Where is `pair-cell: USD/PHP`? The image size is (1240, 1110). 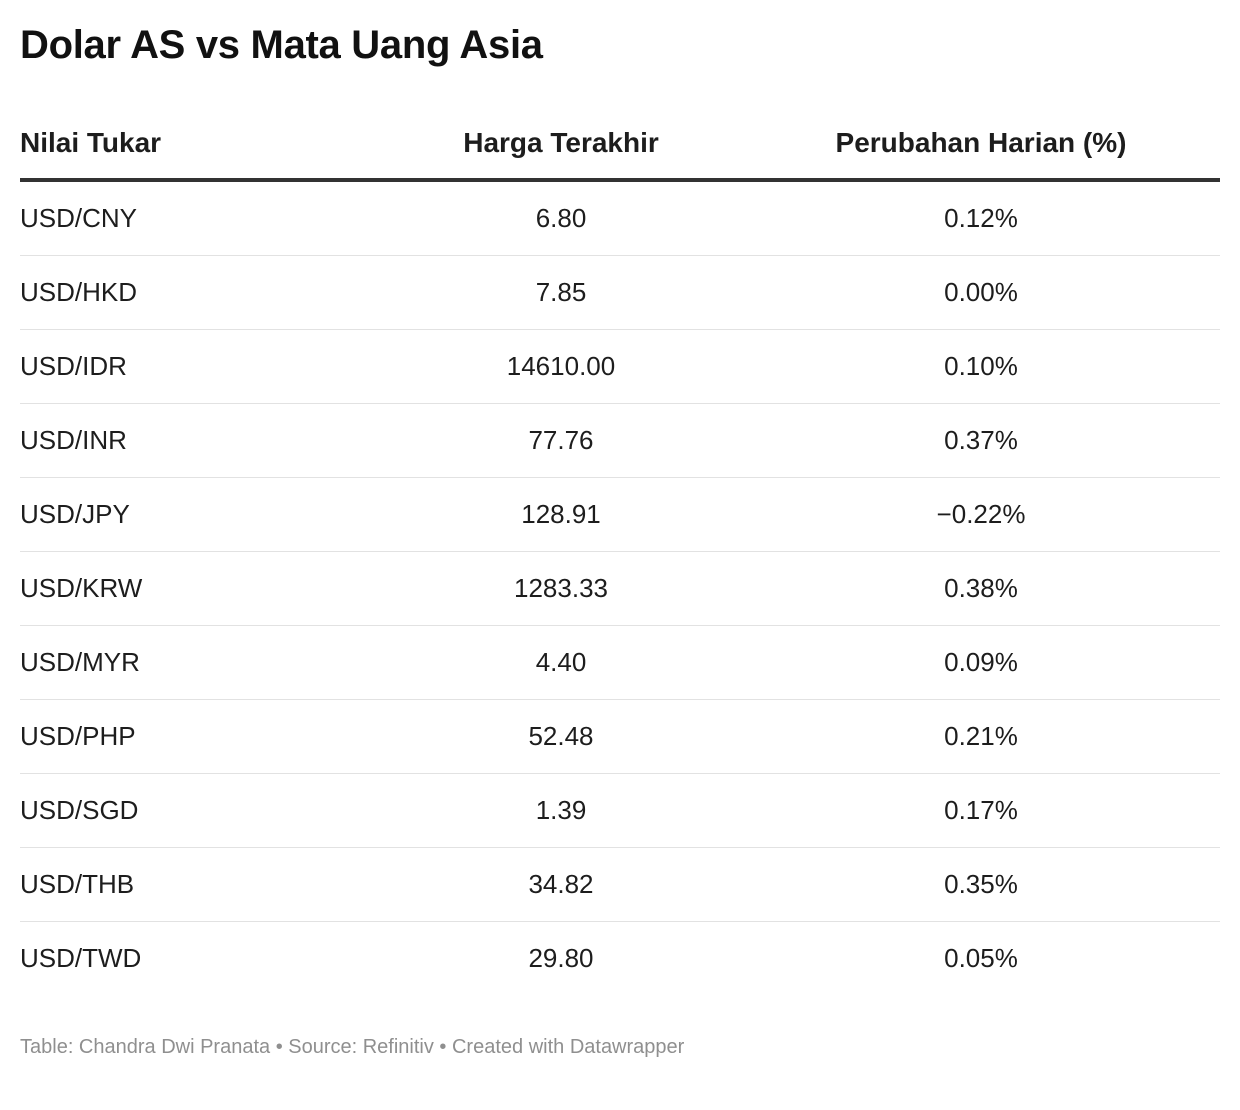 pair-cell: USD/PHP is located at coordinates (200, 736).